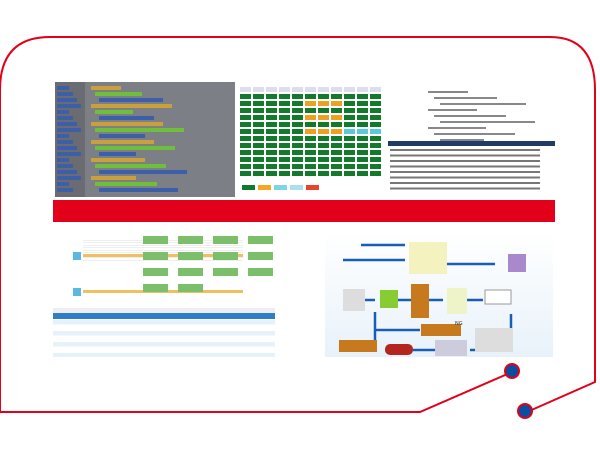 The image size is (600, 450). What do you see at coordinates (164, 316) in the screenshot?
I see `selected-row` at bounding box center [164, 316].